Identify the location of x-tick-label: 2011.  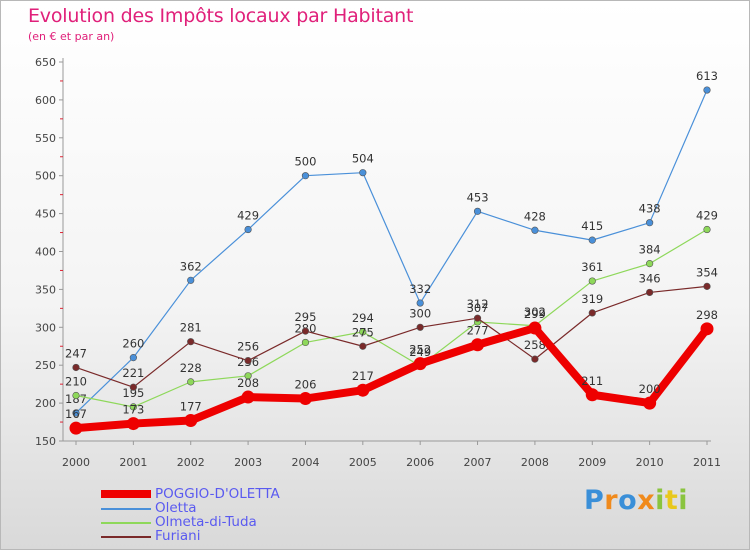
(707, 462).